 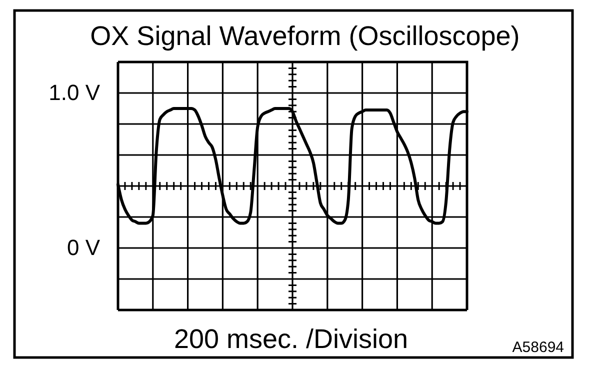 What do you see at coordinates (291, 339) in the screenshot?
I see `x-axis-title: 200 msec. /Division` at bounding box center [291, 339].